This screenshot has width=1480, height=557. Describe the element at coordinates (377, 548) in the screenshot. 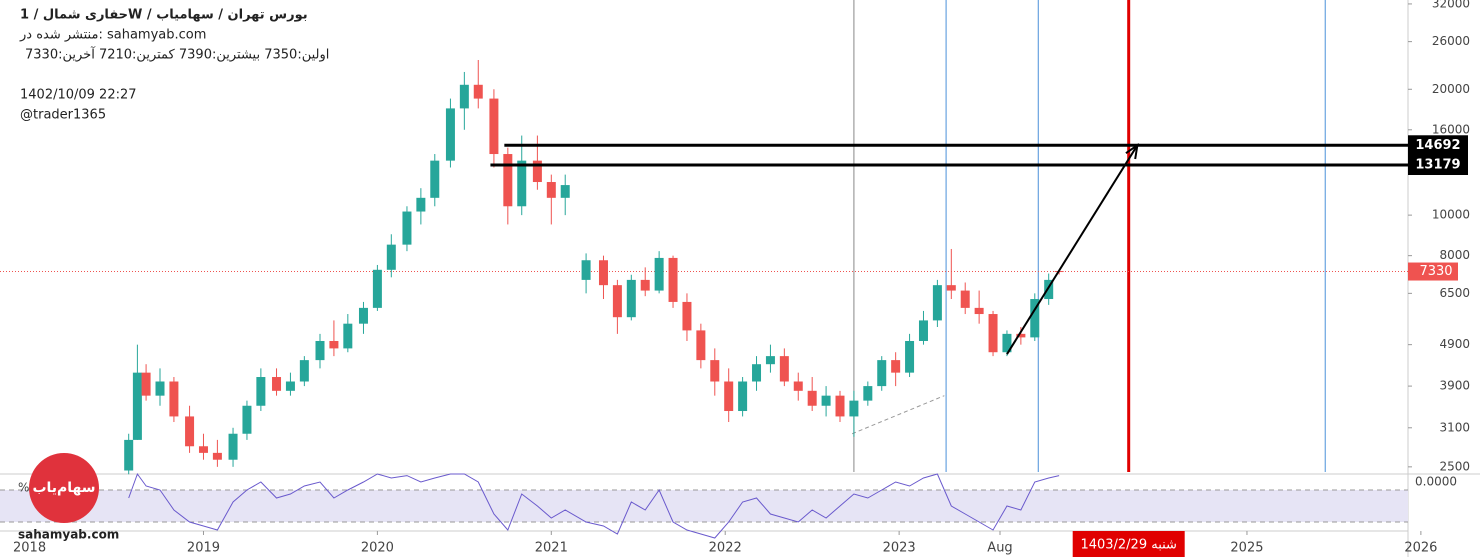

I see `x-tick-label: 2020` at that location.